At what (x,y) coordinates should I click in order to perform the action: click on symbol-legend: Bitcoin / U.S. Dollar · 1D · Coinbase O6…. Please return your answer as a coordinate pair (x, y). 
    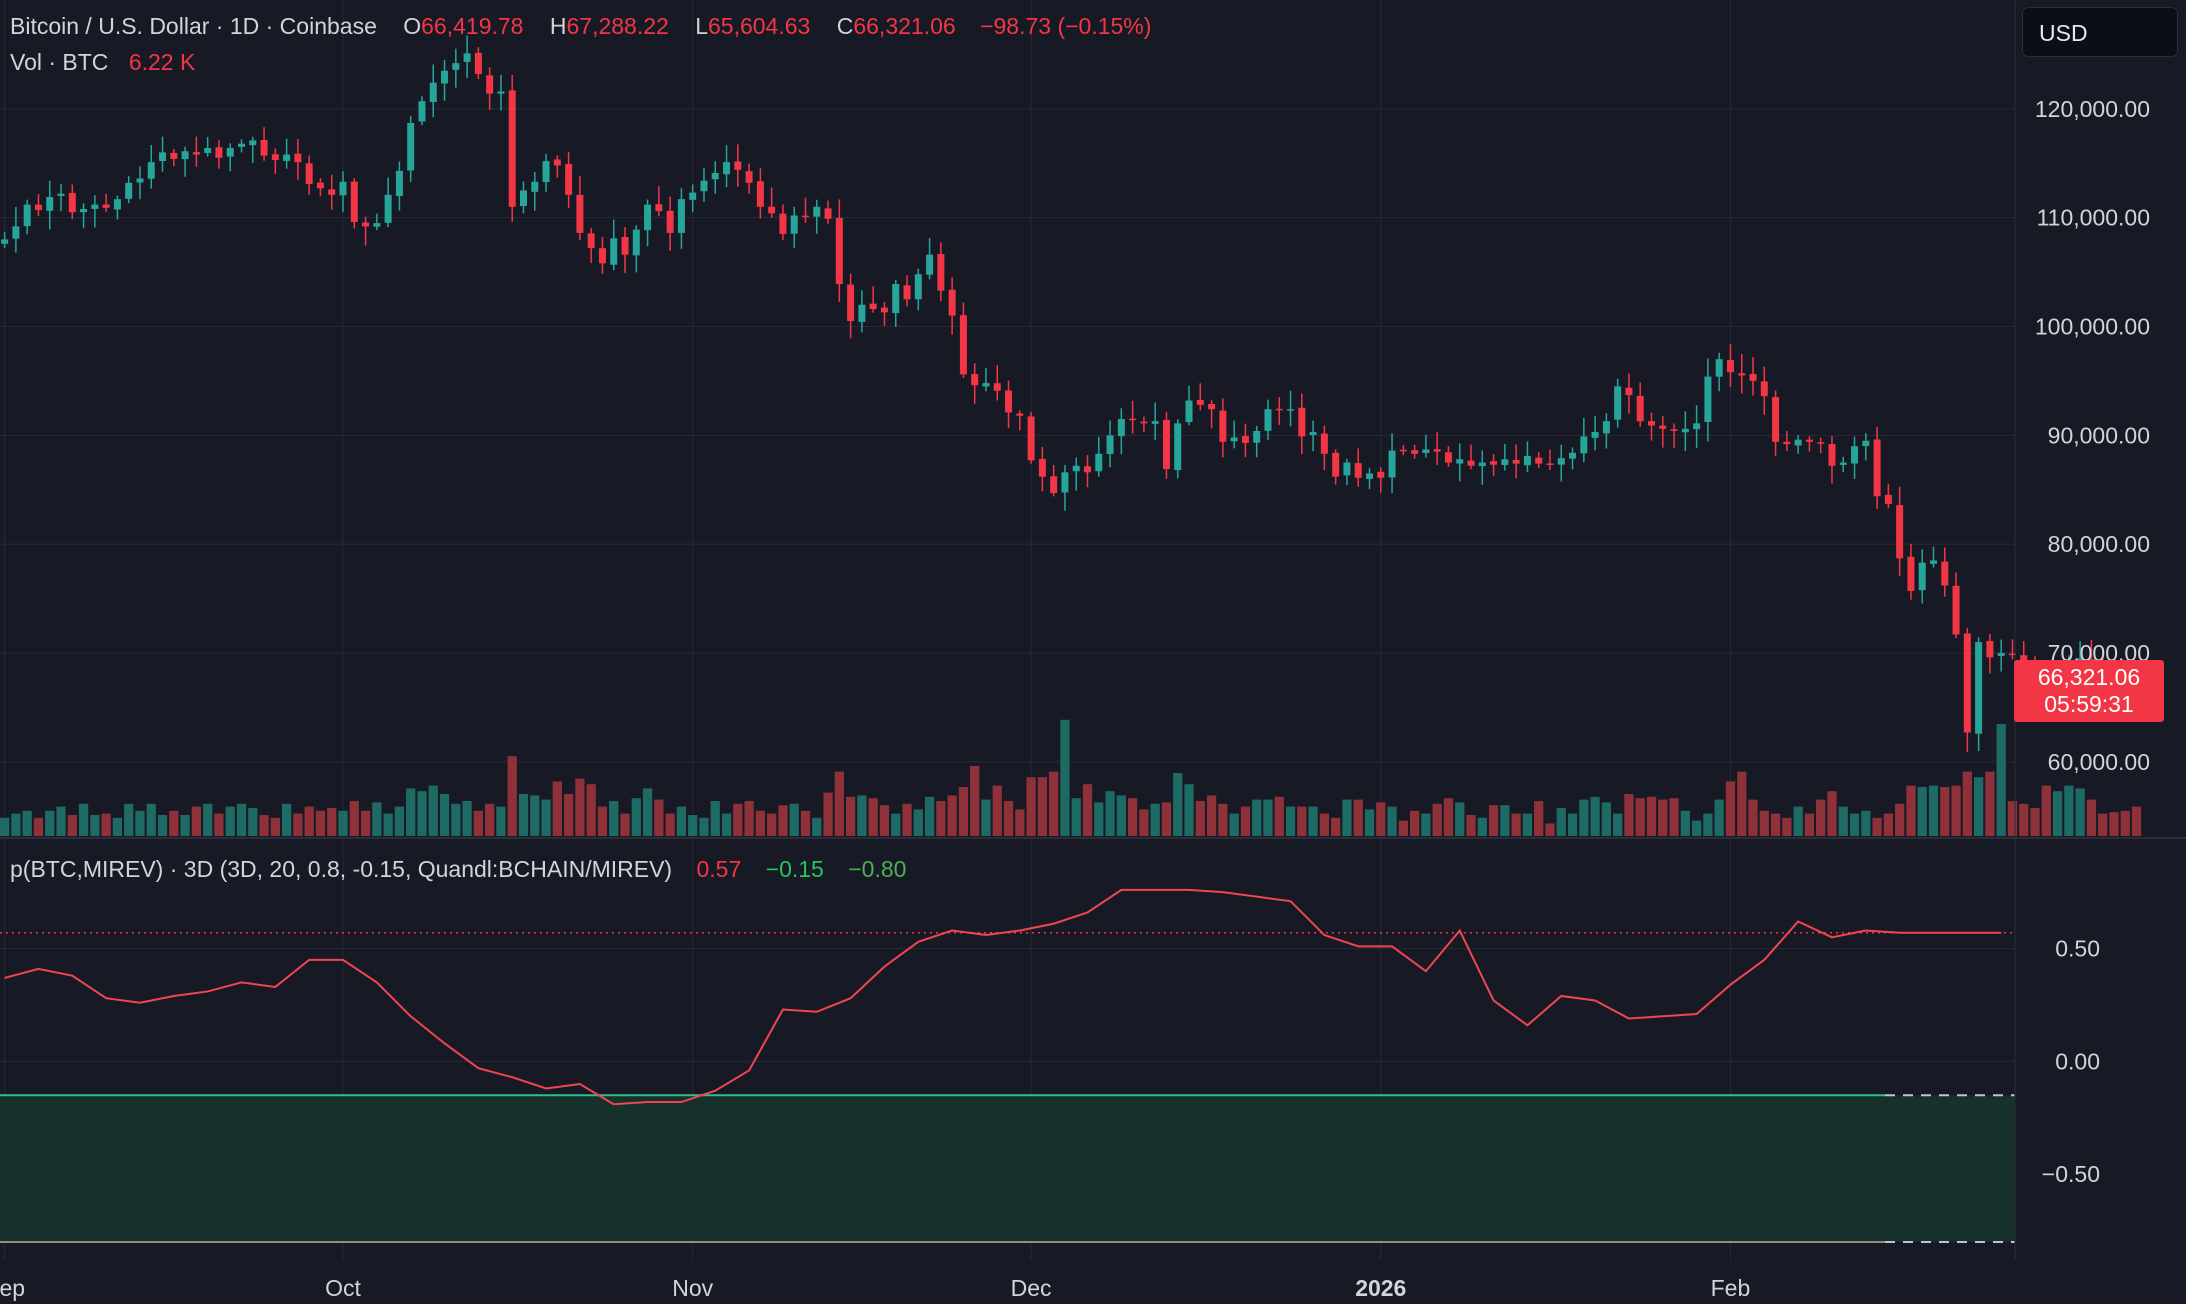
    Looking at the image, I should click on (582, 26).